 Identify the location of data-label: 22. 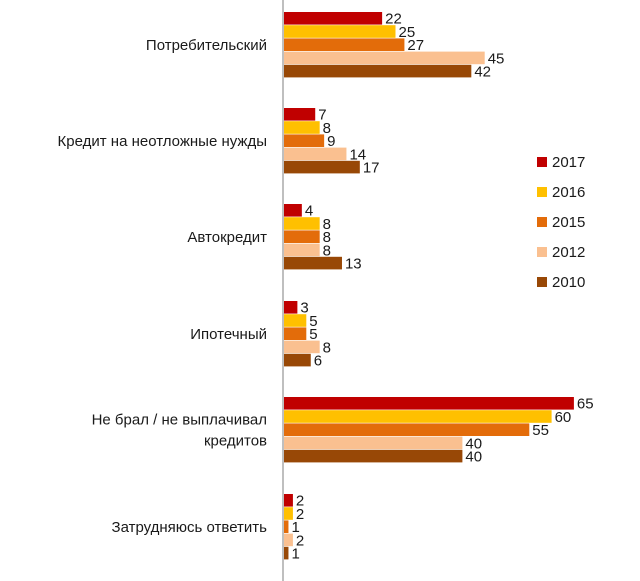
(393, 19).